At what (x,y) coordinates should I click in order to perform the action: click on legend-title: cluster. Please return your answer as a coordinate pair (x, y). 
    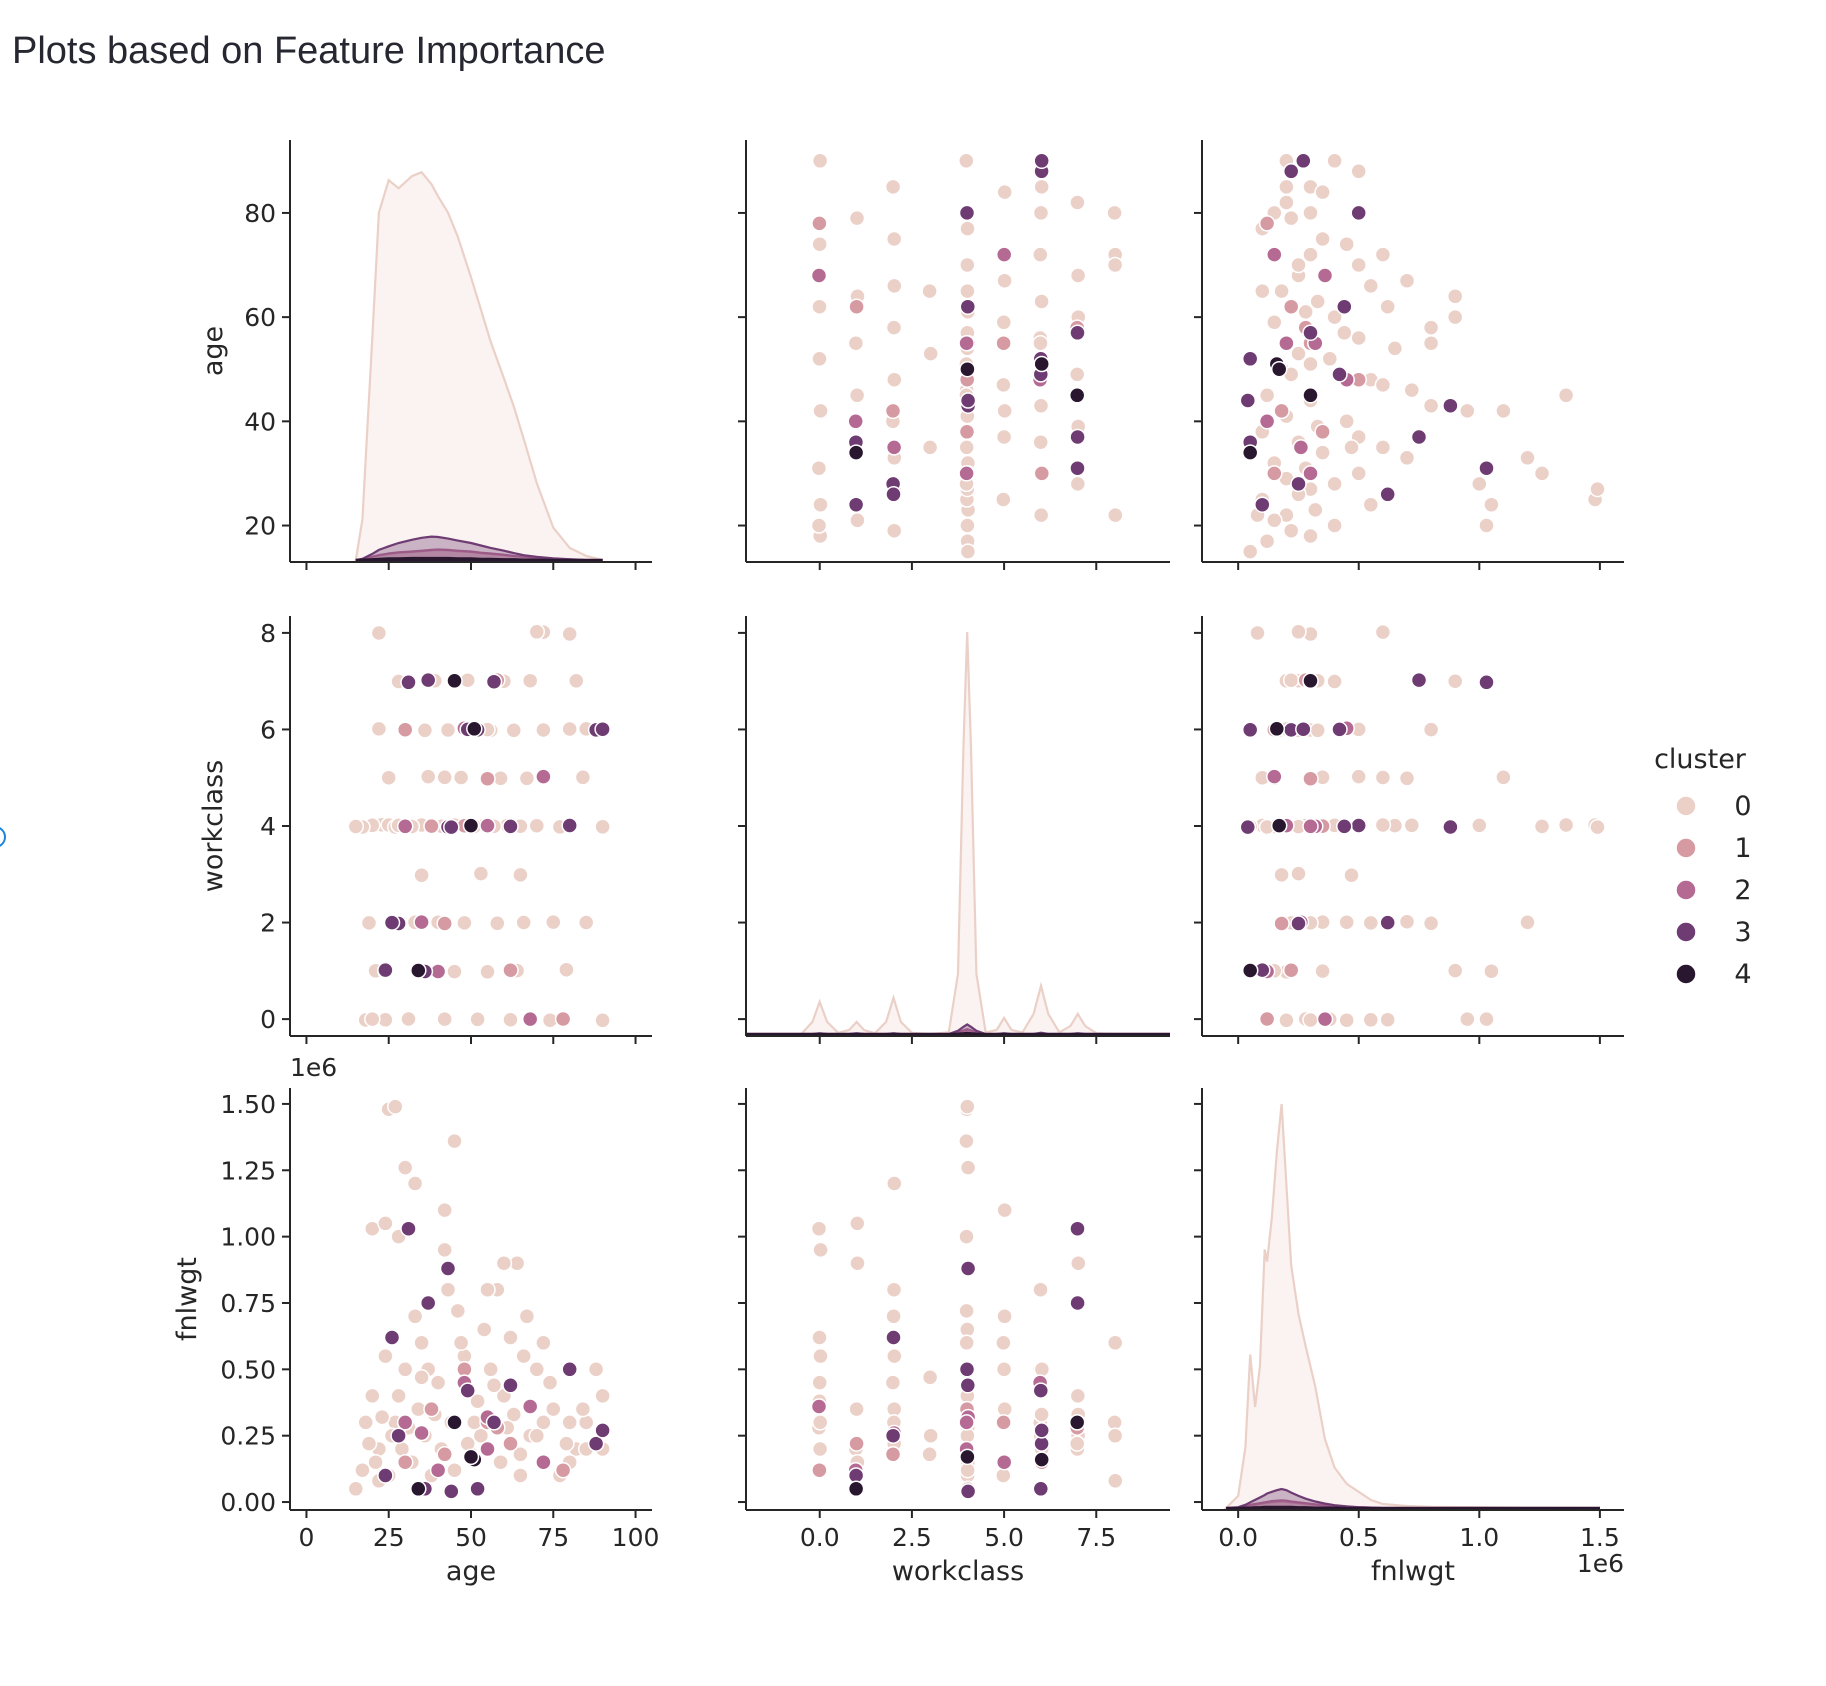
    Looking at the image, I should click on (1700, 759).